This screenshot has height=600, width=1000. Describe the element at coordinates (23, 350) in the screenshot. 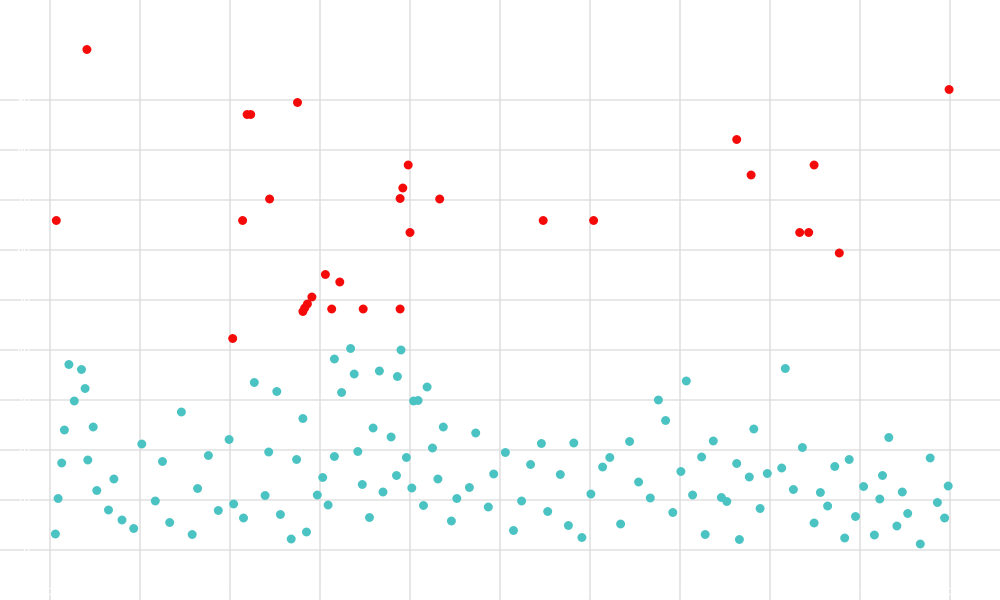

I see `y-tick-label: 40` at that location.